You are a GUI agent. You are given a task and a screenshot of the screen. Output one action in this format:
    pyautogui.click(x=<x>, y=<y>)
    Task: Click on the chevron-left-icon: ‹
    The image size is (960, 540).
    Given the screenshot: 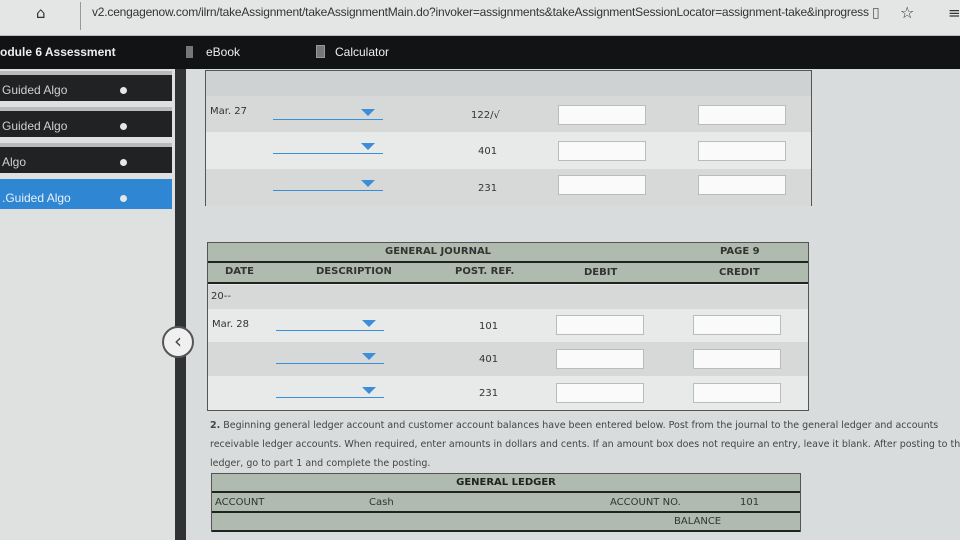 What is the action you would take?
    pyautogui.click(x=178, y=341)
    